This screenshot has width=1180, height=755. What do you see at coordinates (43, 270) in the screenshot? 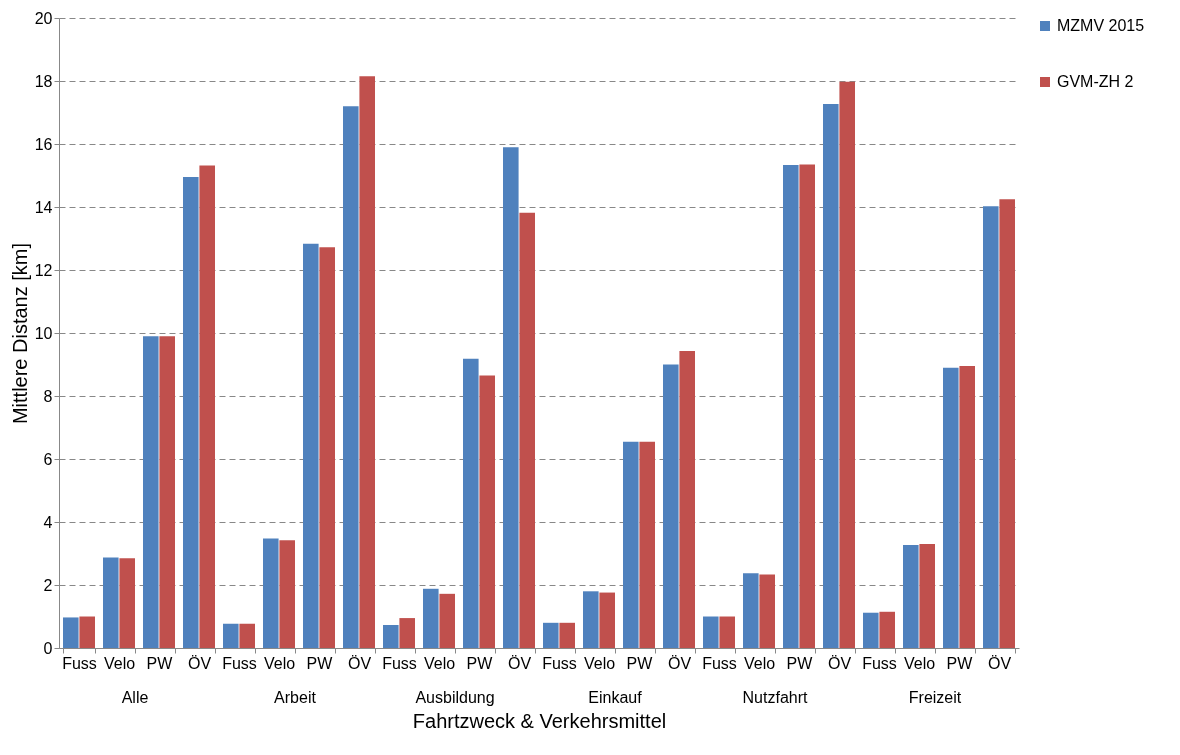
I see `y-tick-label: 12` at bounding box center [43, 270].